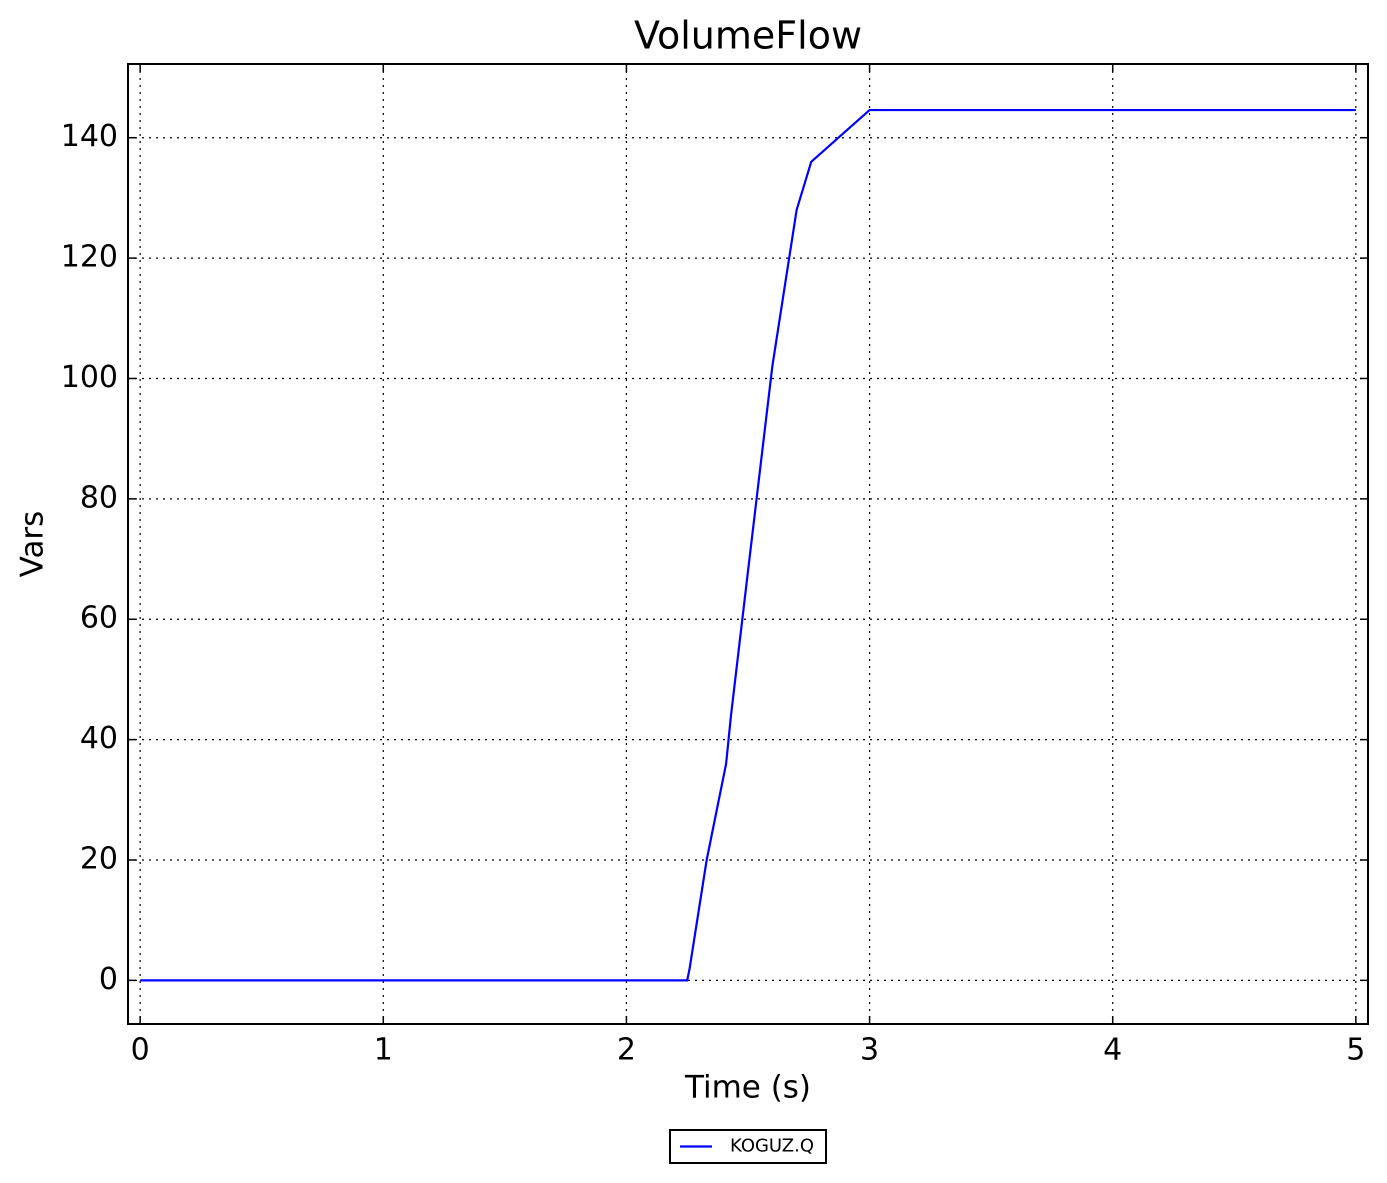 The image size is (1387, 1183). What do you see at coordinates (89, 136) in the screenshot?
I see `y-tick-label: 140` at bounding box center [89, 136].